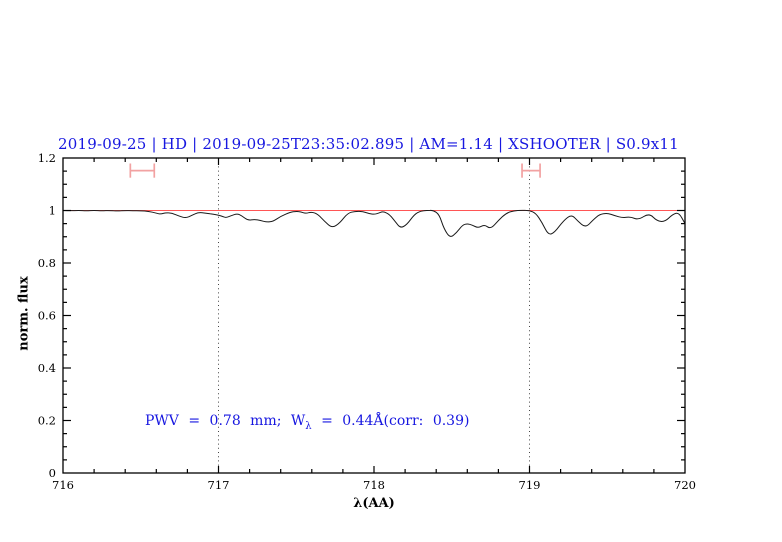  Describe the element at coordinates (685, 485) in the screenshot. I see `x-tick-label: 720` at that location.